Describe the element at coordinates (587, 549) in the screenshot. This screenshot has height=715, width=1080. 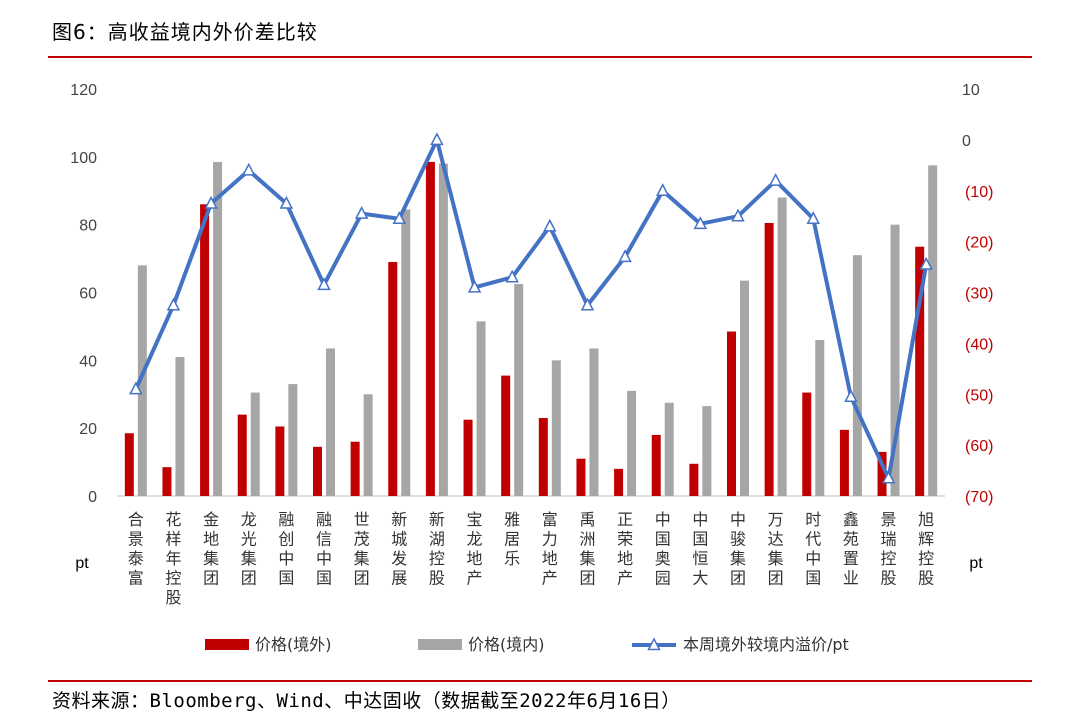
I see `category-label: 禹洲集团` at that location.